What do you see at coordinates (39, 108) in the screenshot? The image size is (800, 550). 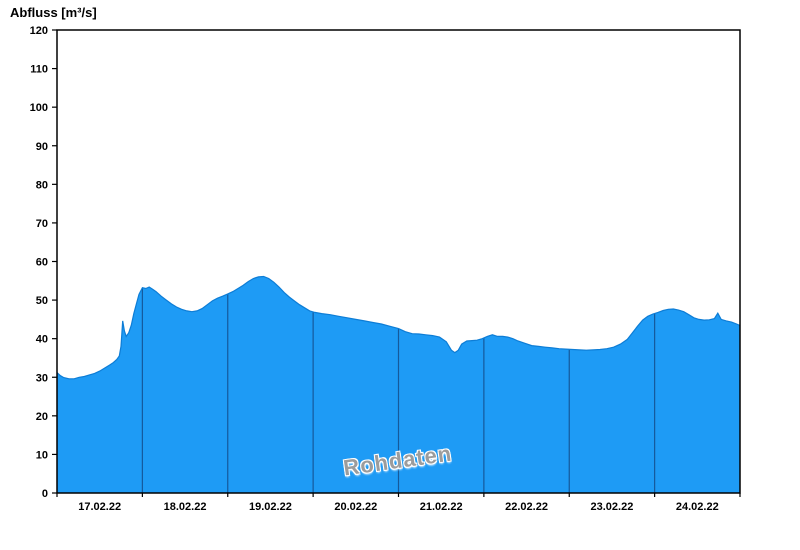 I see `y-axis-tick-label: 100` at bounding box center [39, 108].